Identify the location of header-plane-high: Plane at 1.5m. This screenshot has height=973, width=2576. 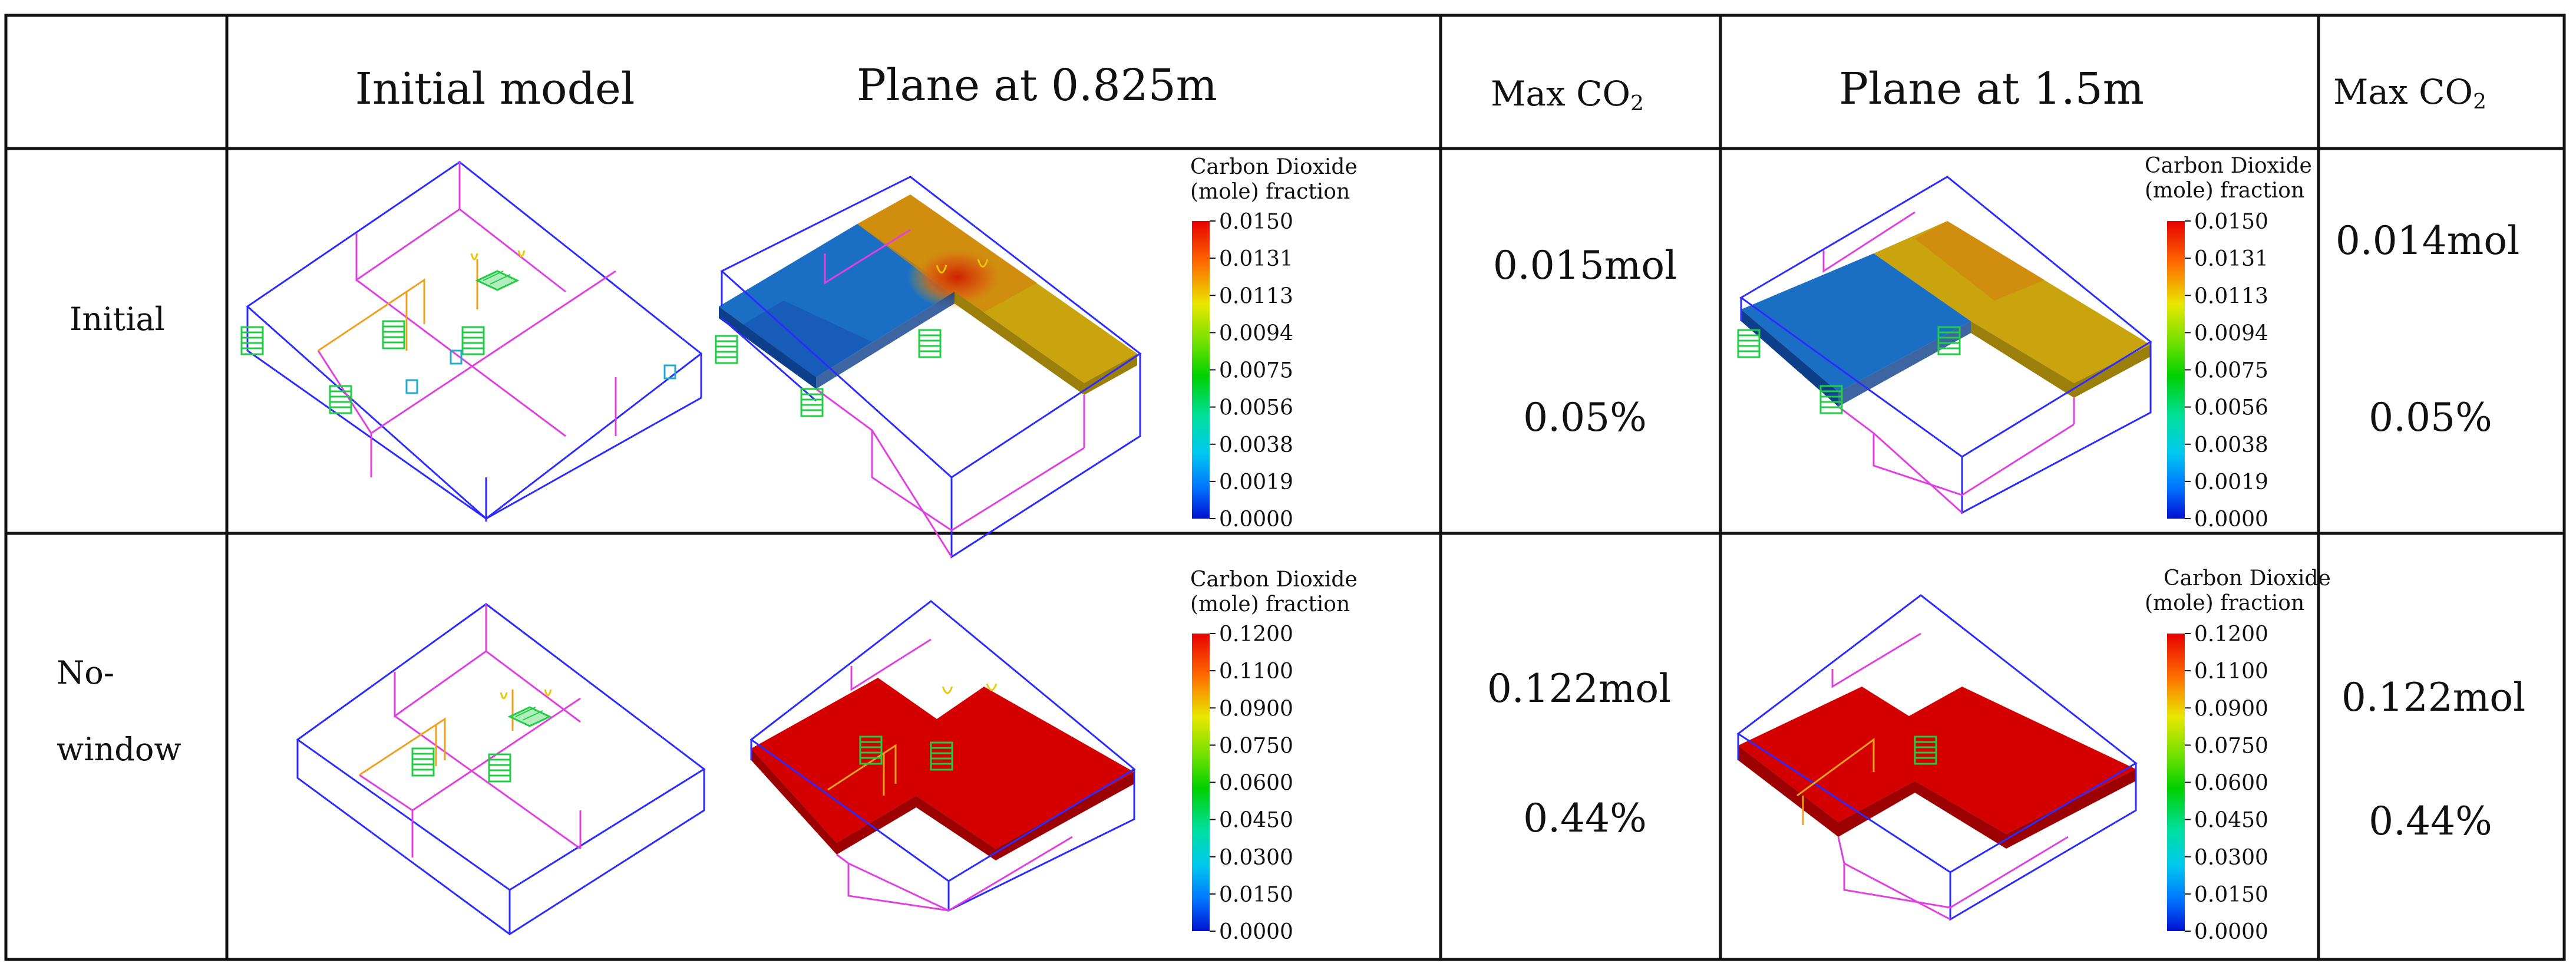
(1992, 89).